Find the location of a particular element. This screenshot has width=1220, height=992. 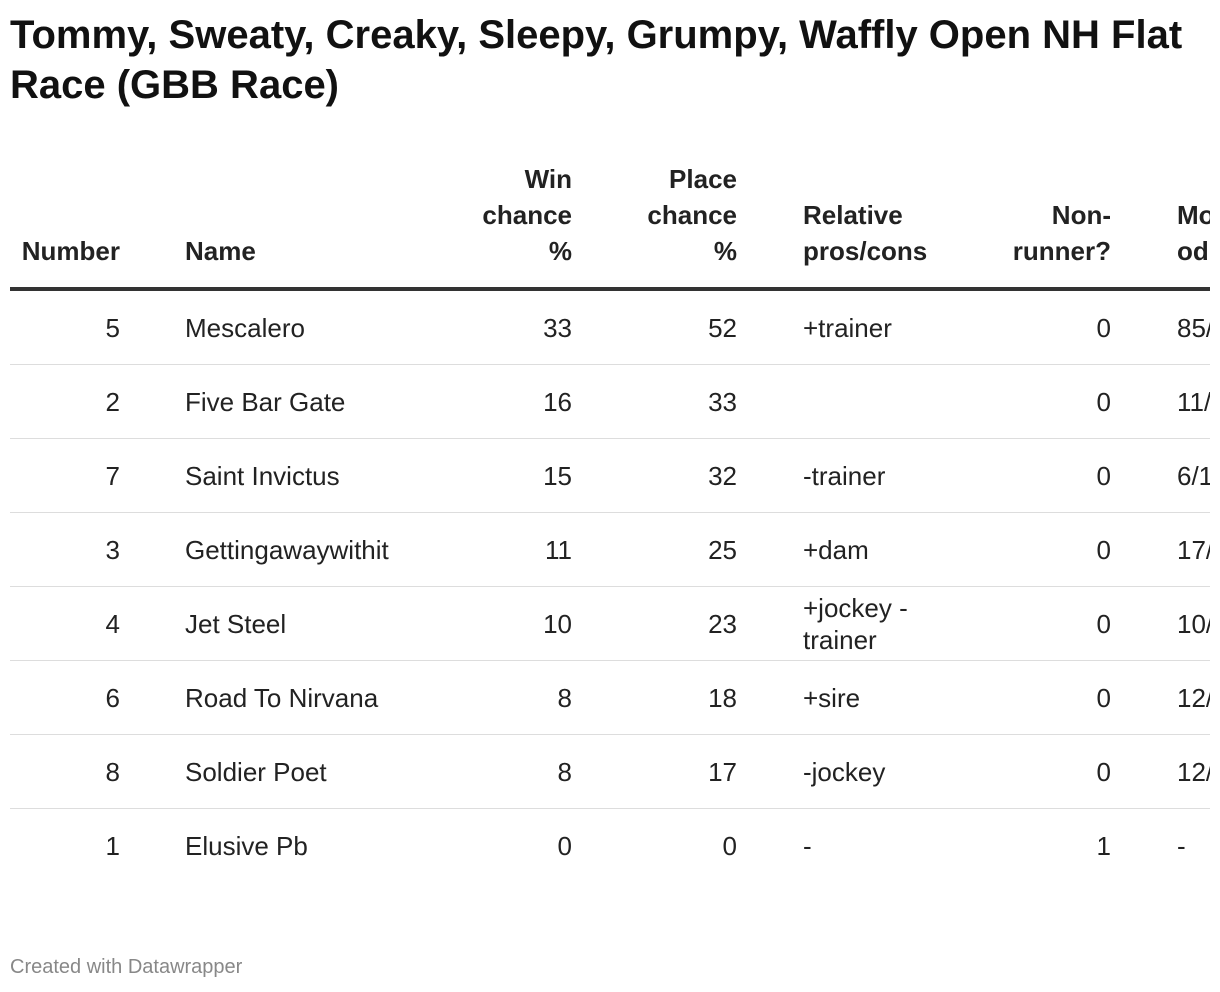

table-cell: Soldier Poet is located at coordinates (285, 771).